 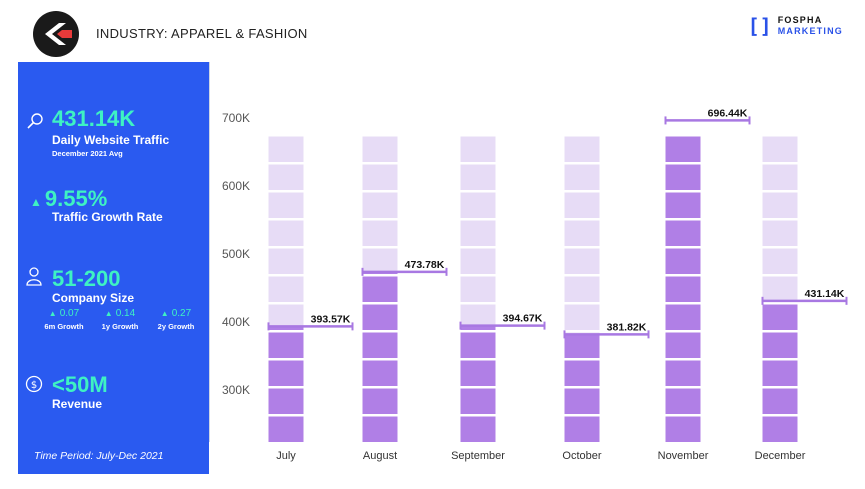 What do you see at coordinates (236, 118) in the screenshot?
I see `y-tick-label: 700K` at bounding box center [236, 118].